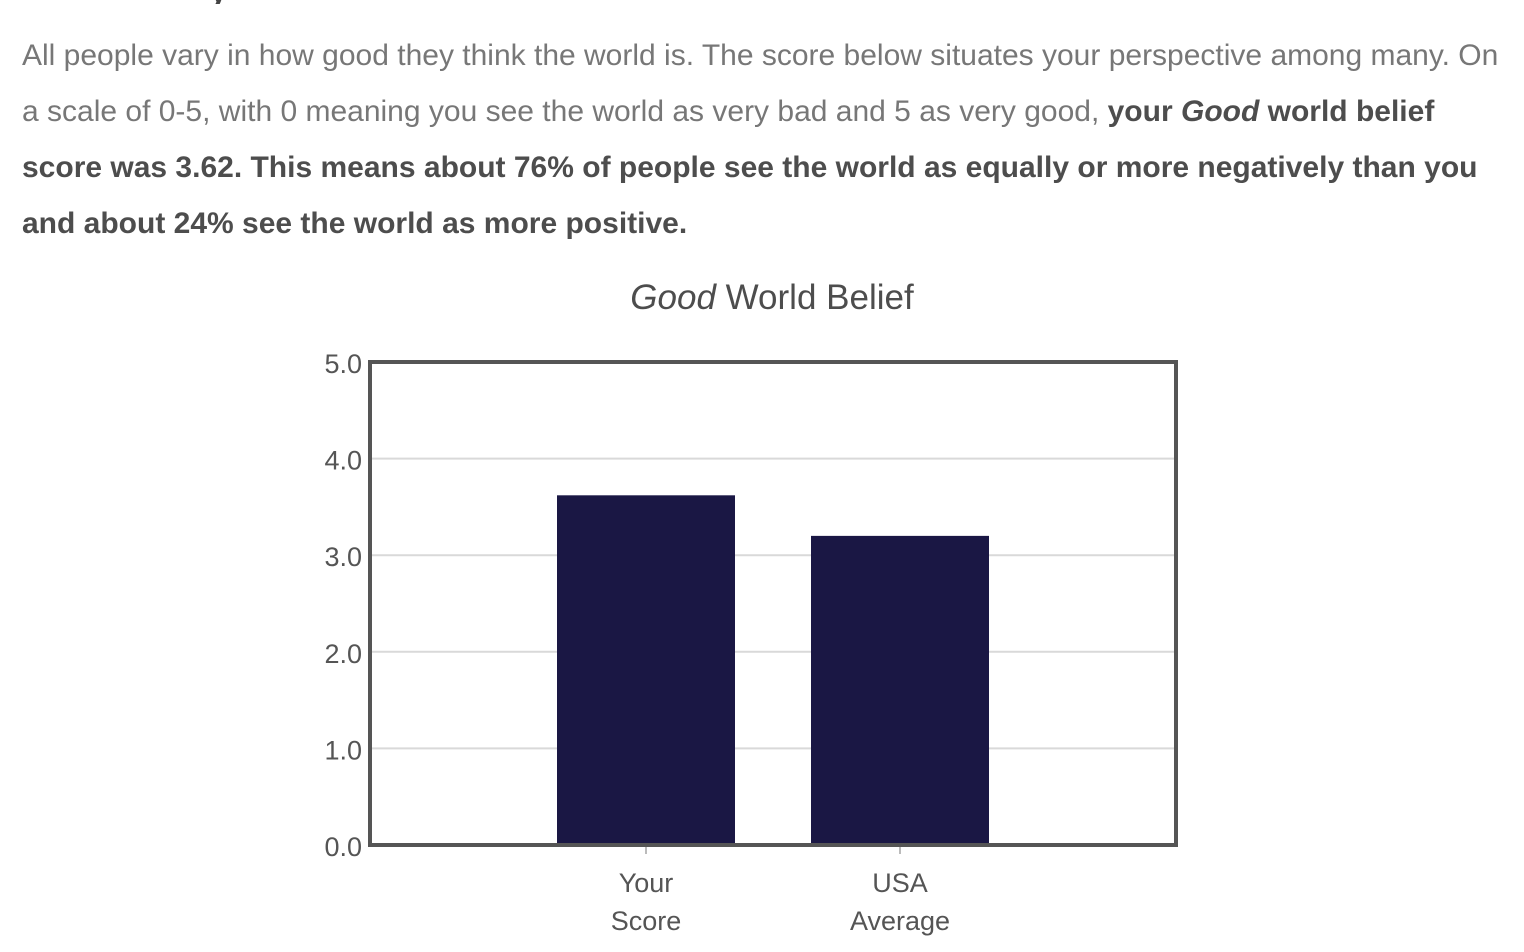 The width and height of the screenshot is (1524, 952). I want to click on y-axis-ticks: 0.0 1.0 2.0 3.0 4.0 5.0, so click(343, 605).